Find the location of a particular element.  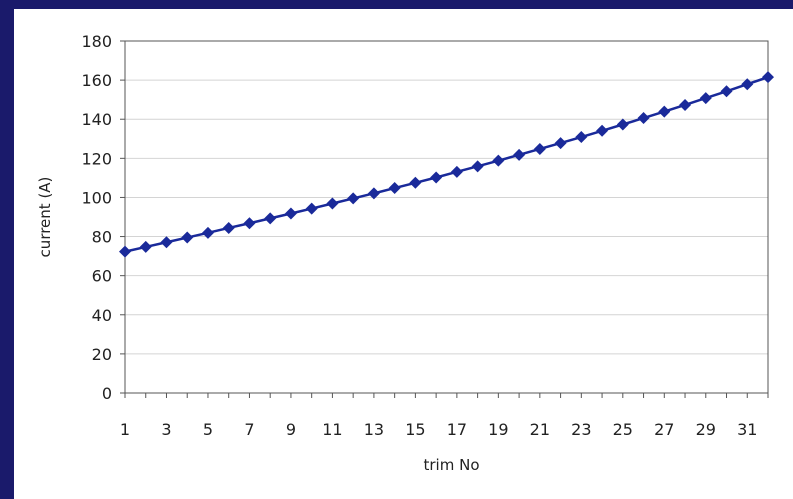

x-tick-label: 23 is located at coordinates (581, 429).